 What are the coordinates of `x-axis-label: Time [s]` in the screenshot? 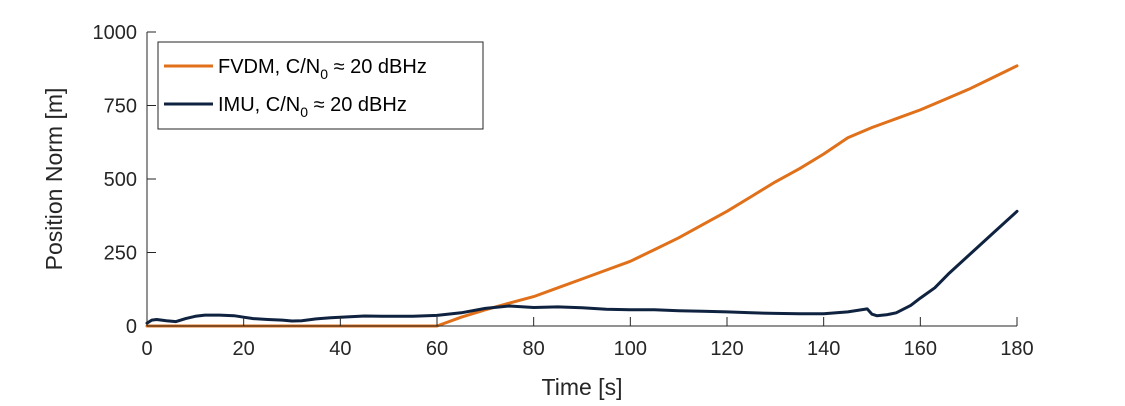 It's located at (582, 387).